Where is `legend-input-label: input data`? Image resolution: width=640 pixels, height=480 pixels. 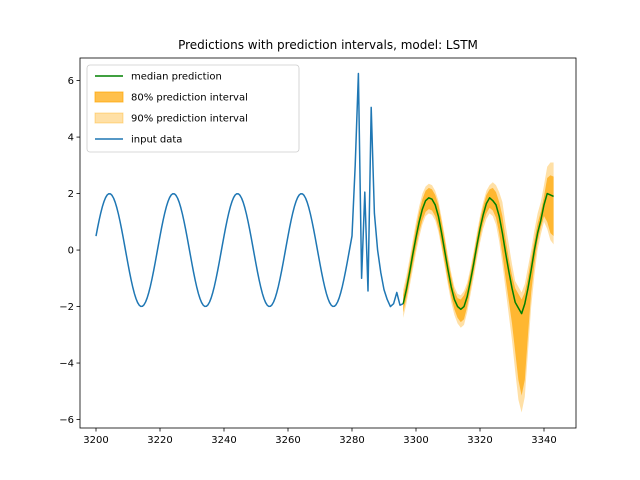 legend-input-label: input data is located at coordinates (156, 140).